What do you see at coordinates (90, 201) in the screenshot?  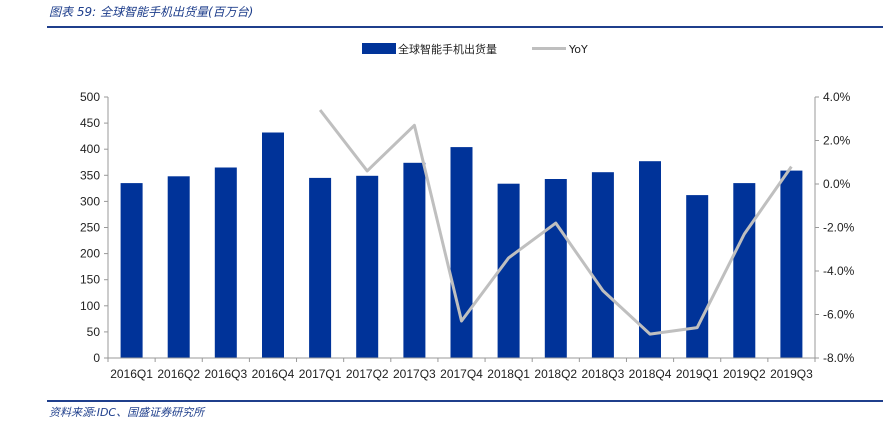 I see `left-axis-tick-label: 300` at bounding box center [90, 201].